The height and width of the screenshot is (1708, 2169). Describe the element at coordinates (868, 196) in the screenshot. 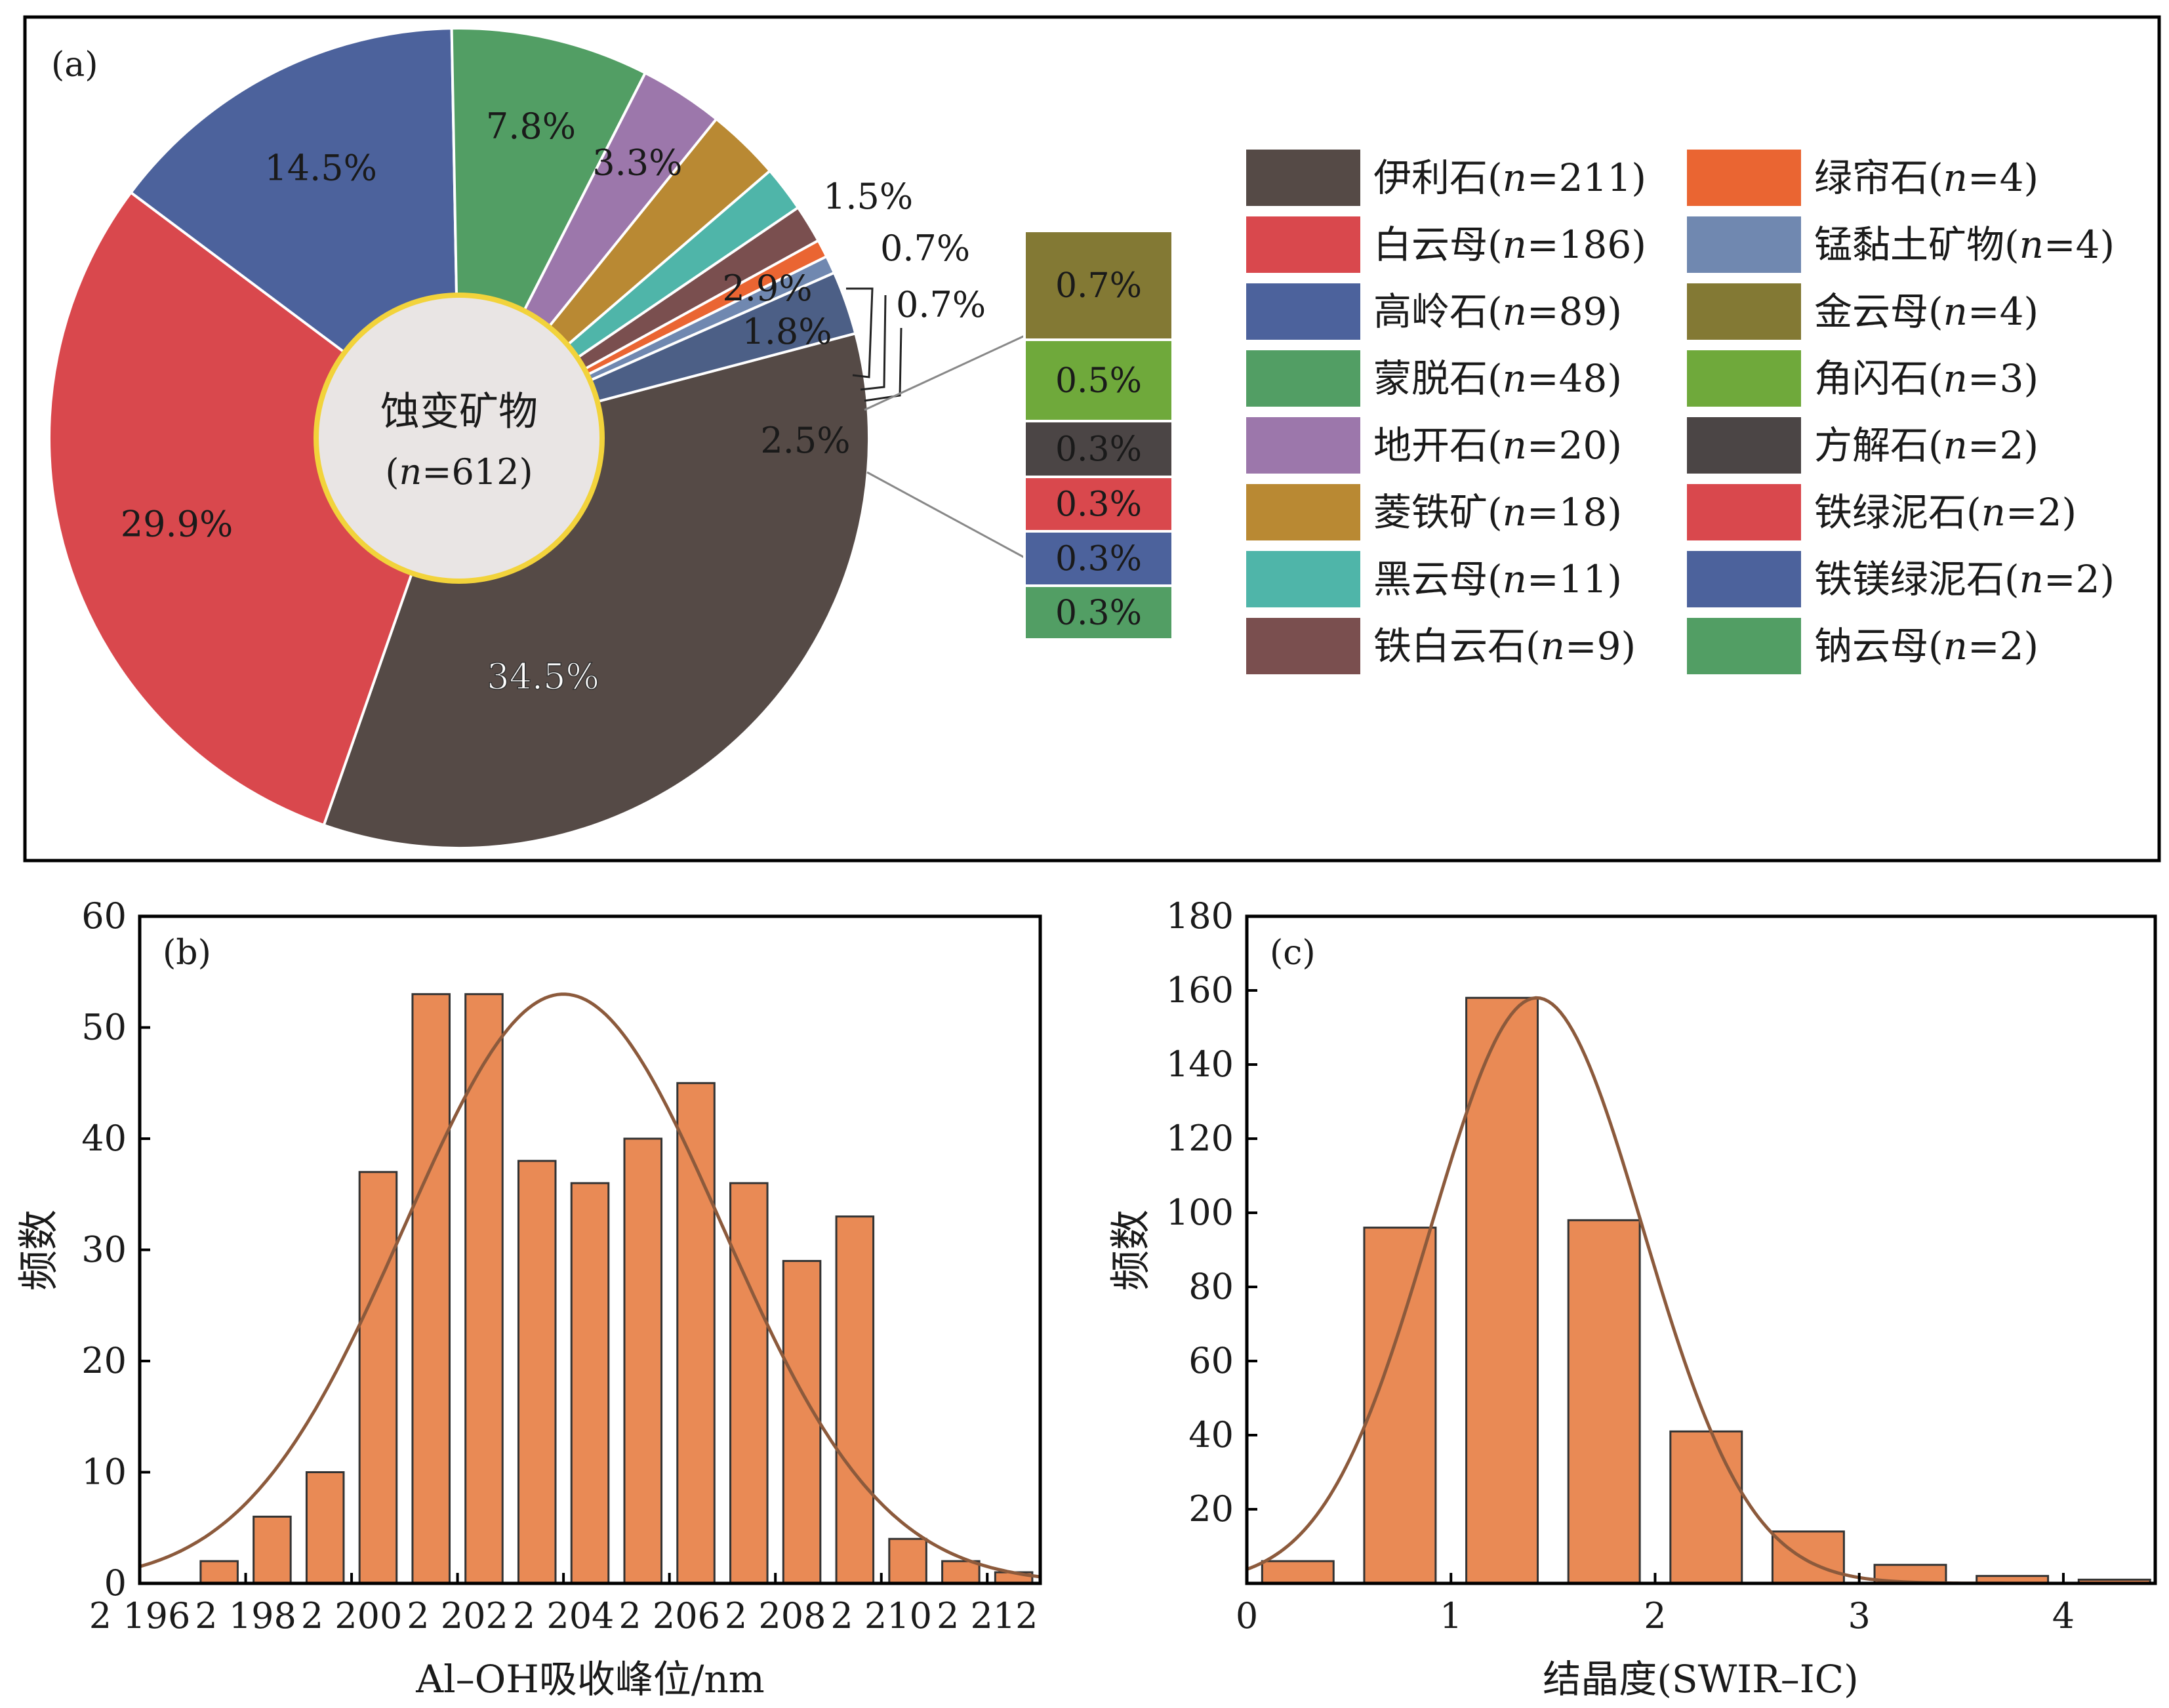

I see `pie-label-8: 1.5%` at that location.